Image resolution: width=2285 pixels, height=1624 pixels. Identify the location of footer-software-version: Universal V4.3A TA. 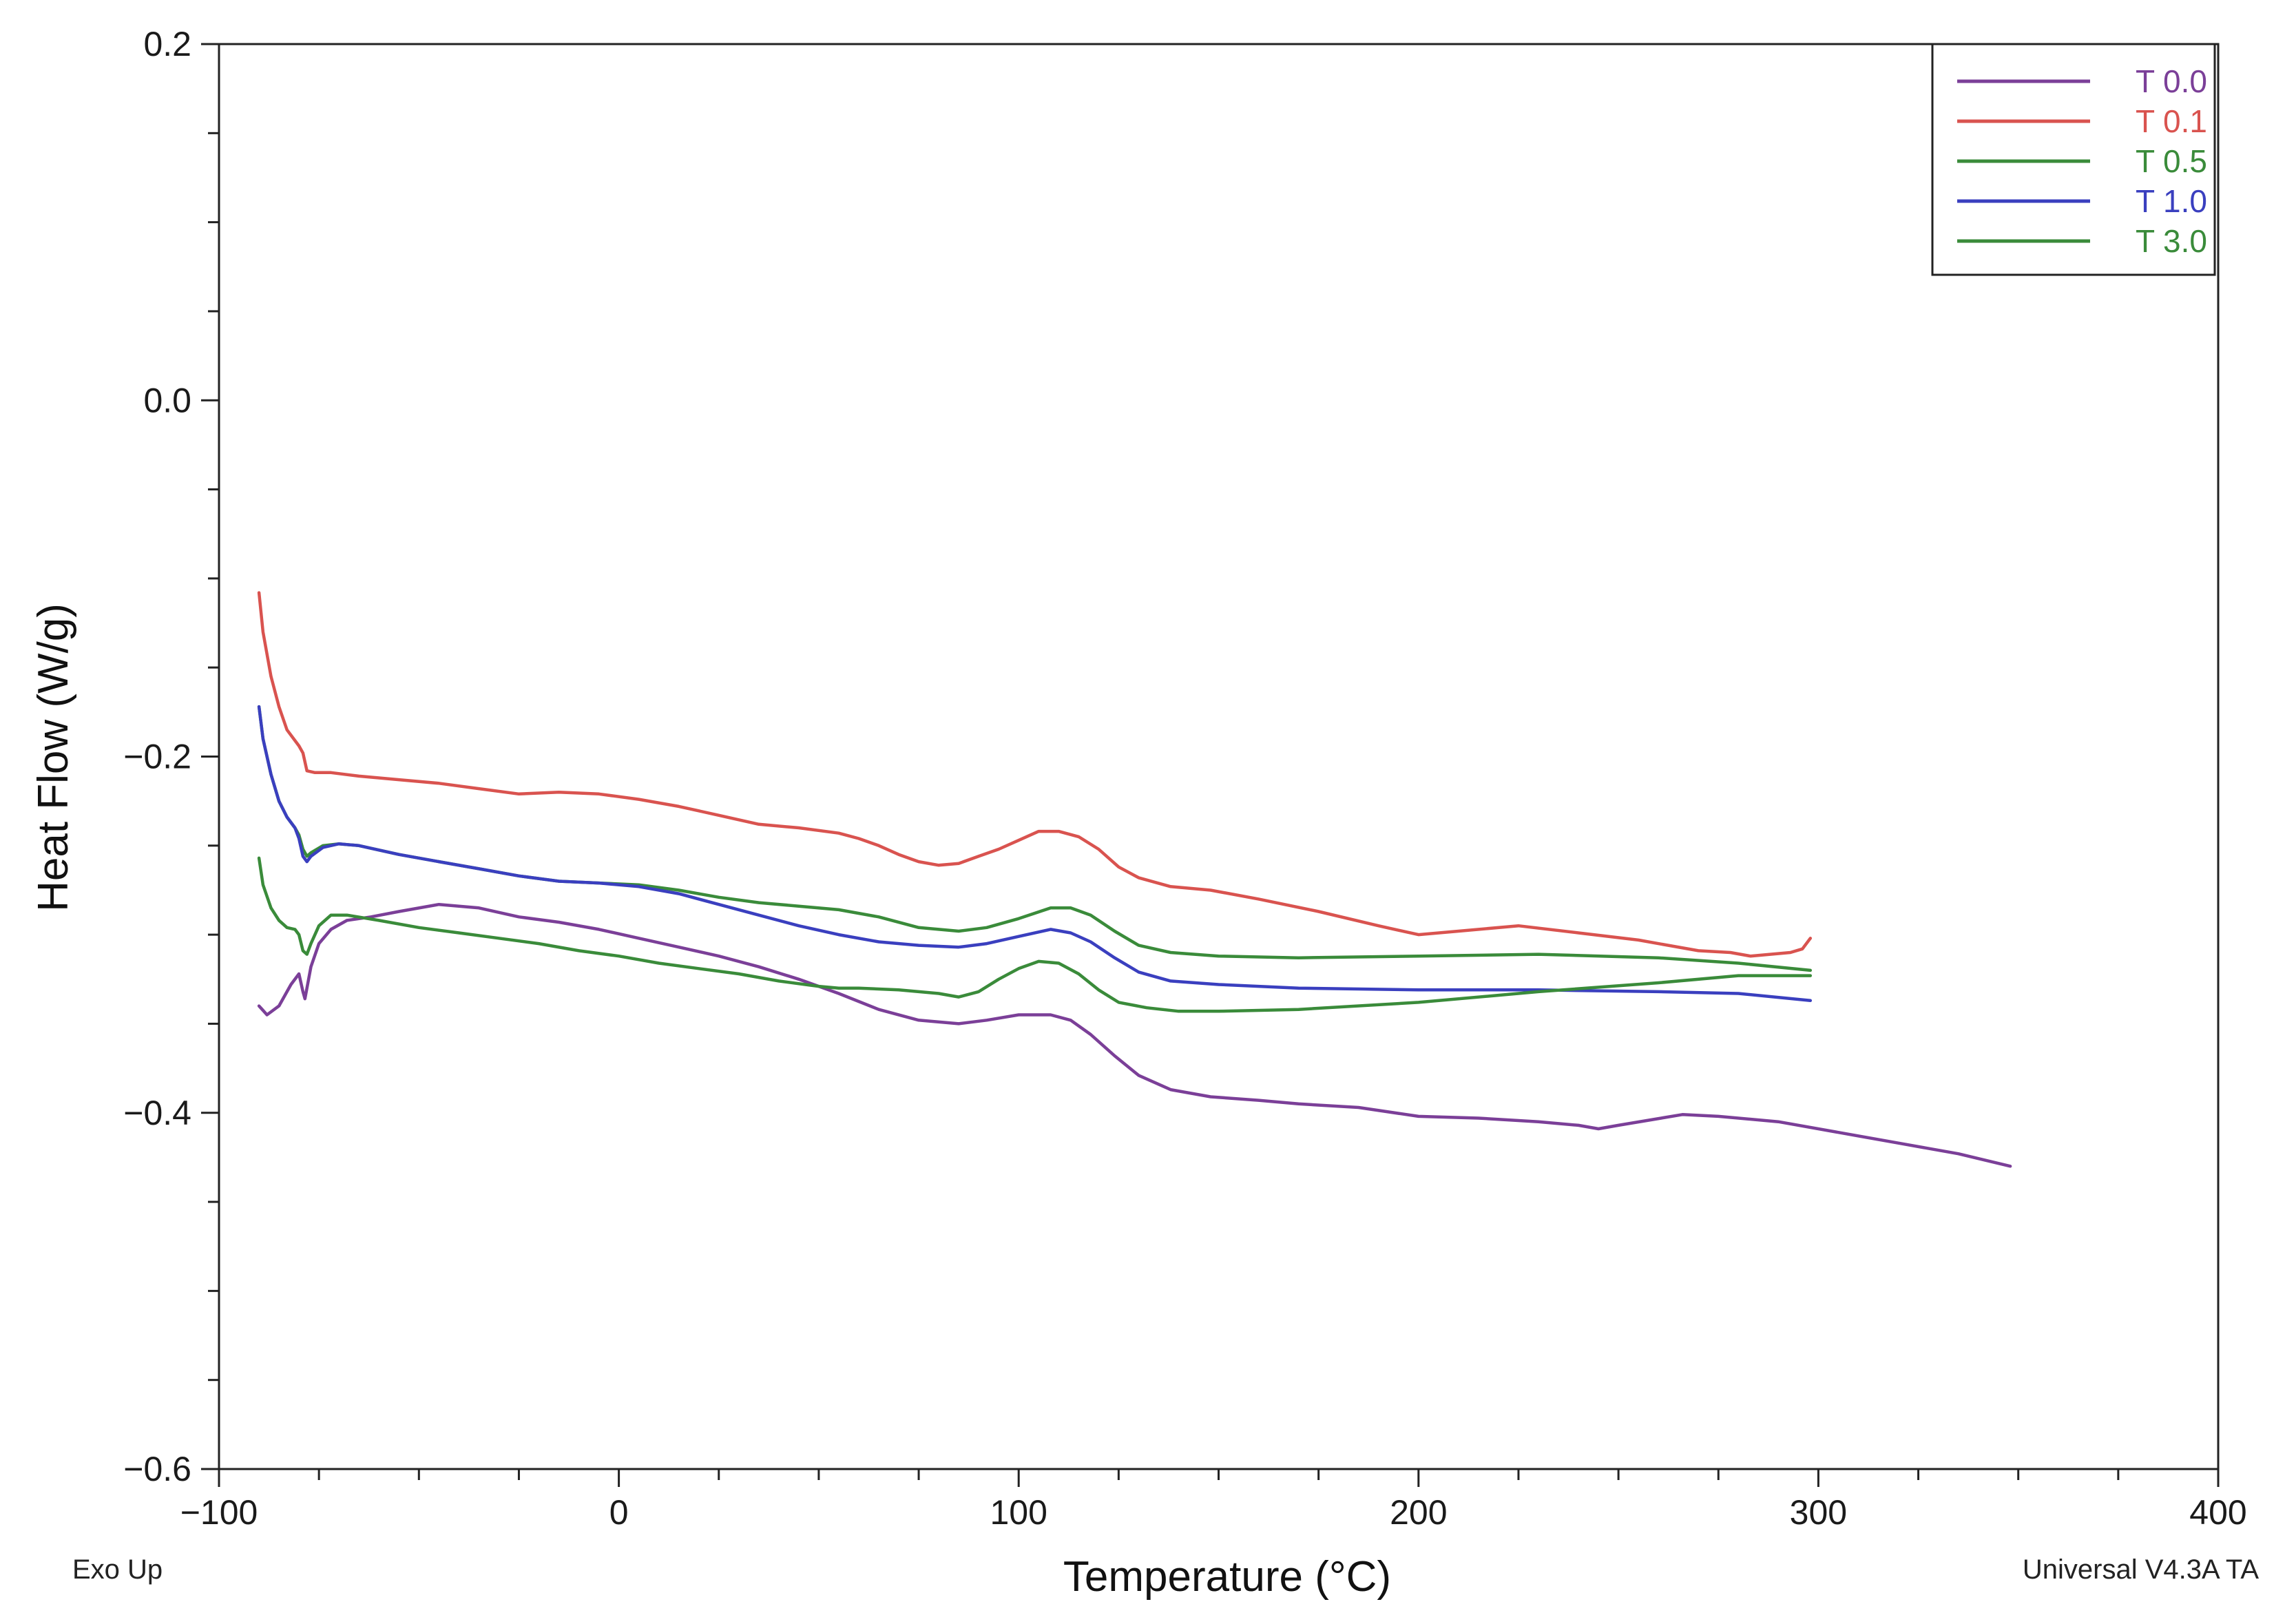
(2141, 1569).